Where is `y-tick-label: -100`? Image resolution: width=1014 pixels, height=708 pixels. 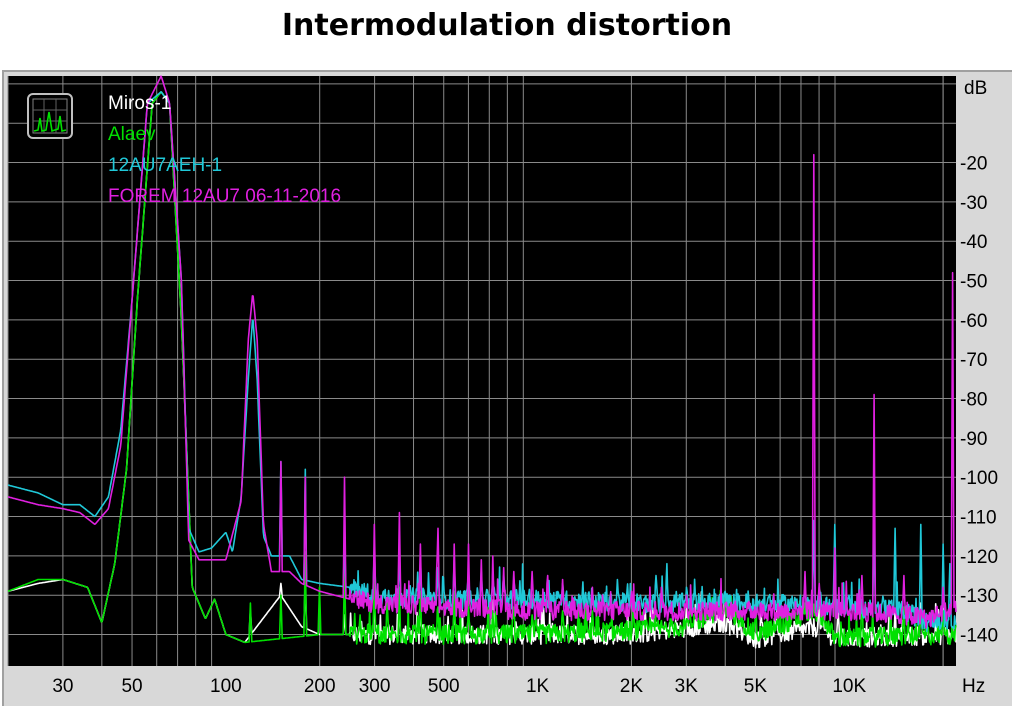 y-tick-label: -100 is located at coordinates (979, 478).